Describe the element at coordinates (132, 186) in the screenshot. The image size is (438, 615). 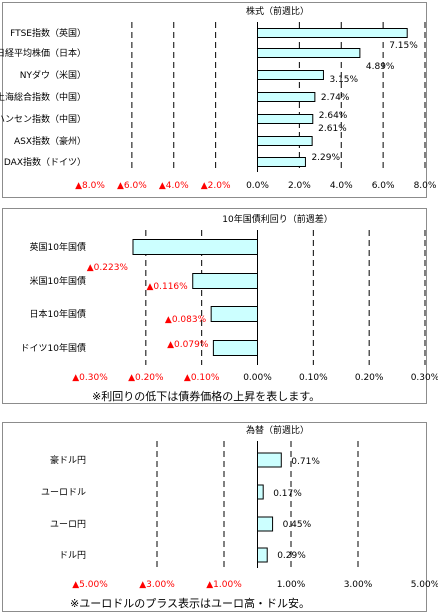
I see `chart-0-tick-label: ▲6.0%` at that location.